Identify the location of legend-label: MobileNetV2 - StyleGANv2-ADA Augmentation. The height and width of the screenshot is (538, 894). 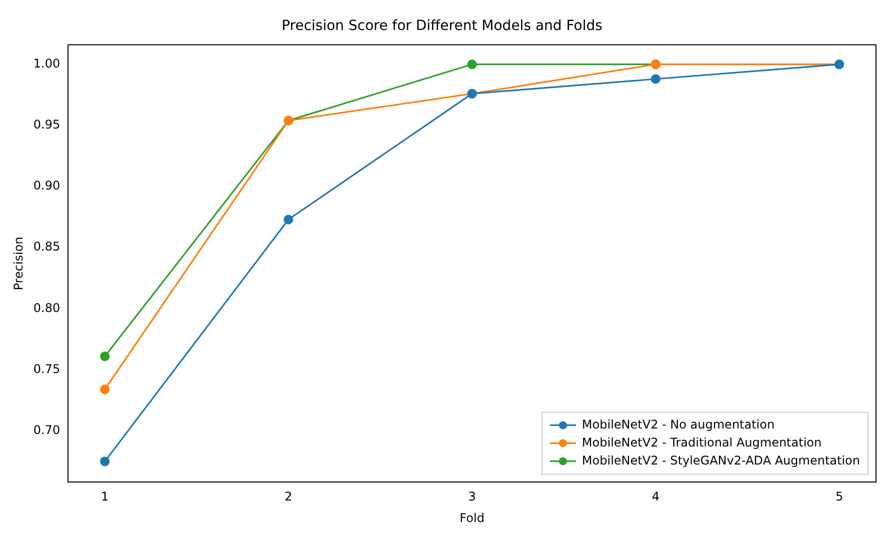
(721, 460).